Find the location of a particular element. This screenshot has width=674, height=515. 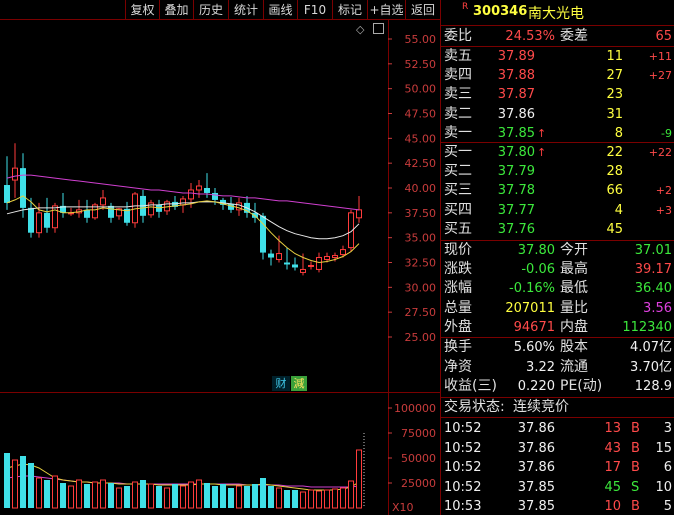

tick-count: 15 is located at coordinates (663, 448).